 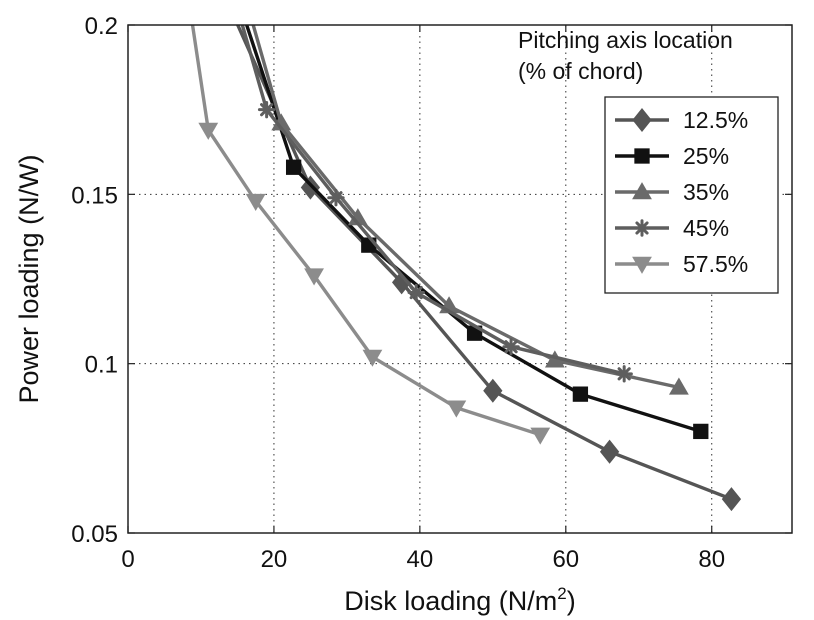 What do you see at coordinates (274, 559) in the screenshot?
I see `x-tick-label: 20` at bounding box center [274, 559].